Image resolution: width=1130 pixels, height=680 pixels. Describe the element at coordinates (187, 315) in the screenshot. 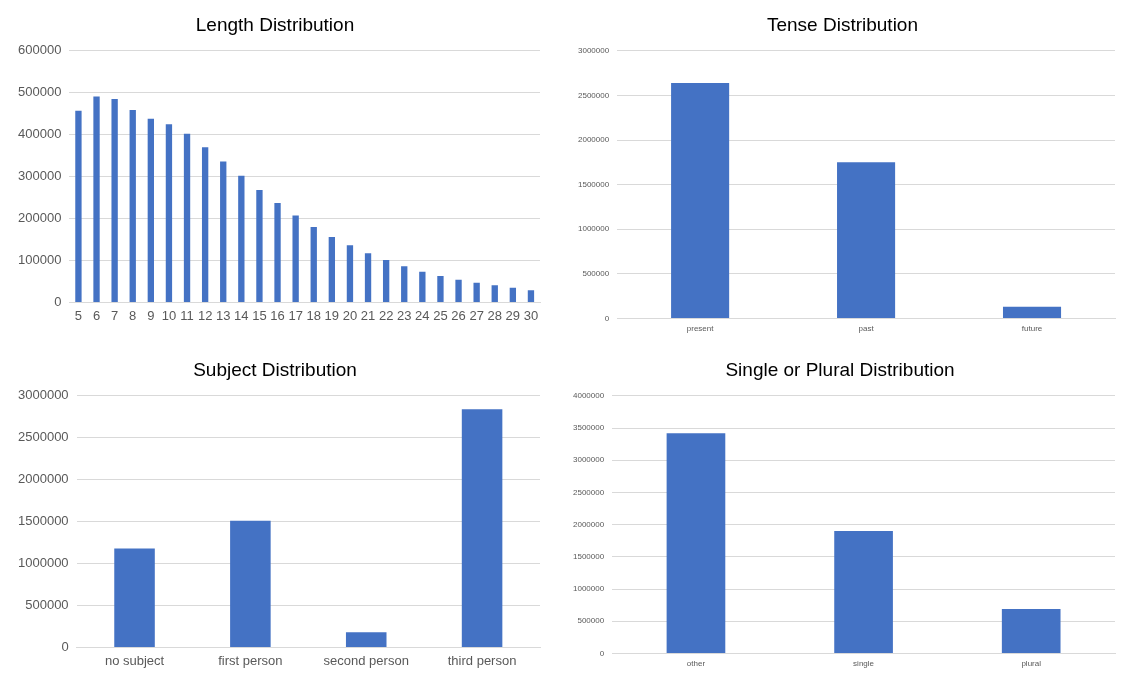

I see `x-tick-label: 11` at that location.